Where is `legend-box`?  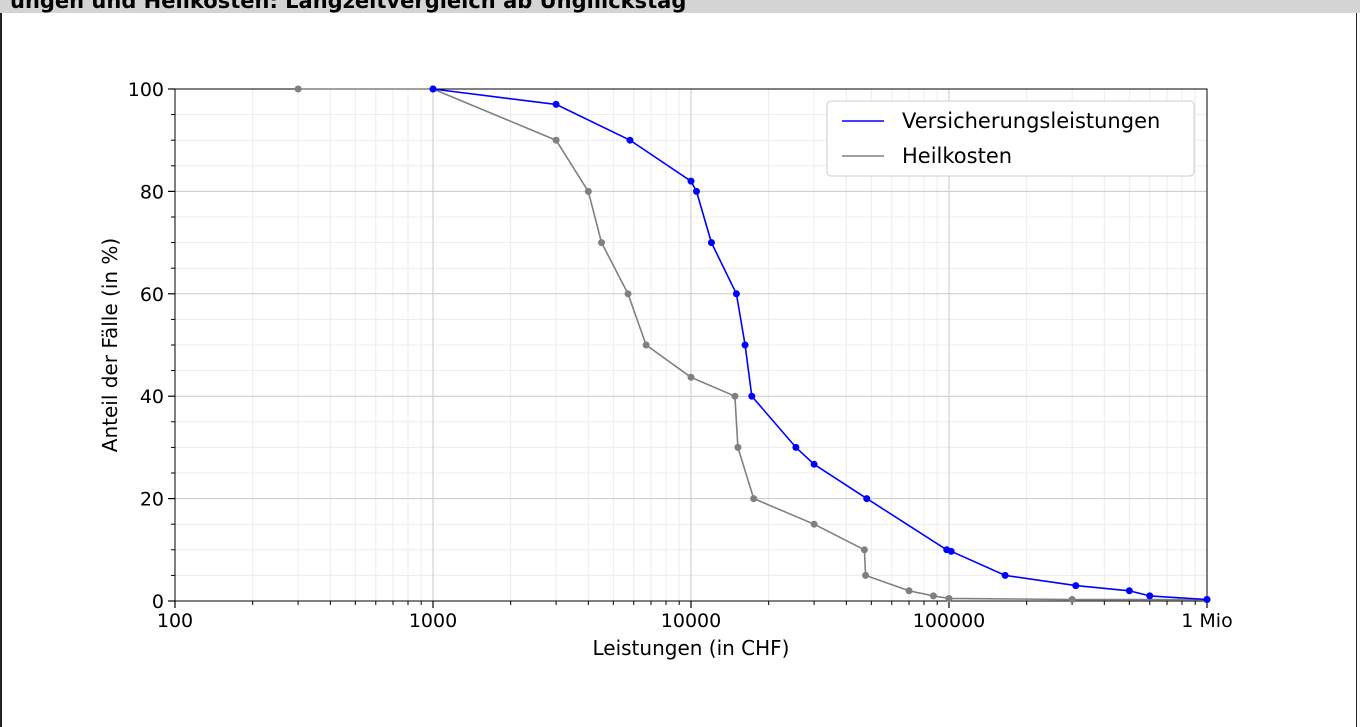 legend-box is located at coordinates (1010, 138).